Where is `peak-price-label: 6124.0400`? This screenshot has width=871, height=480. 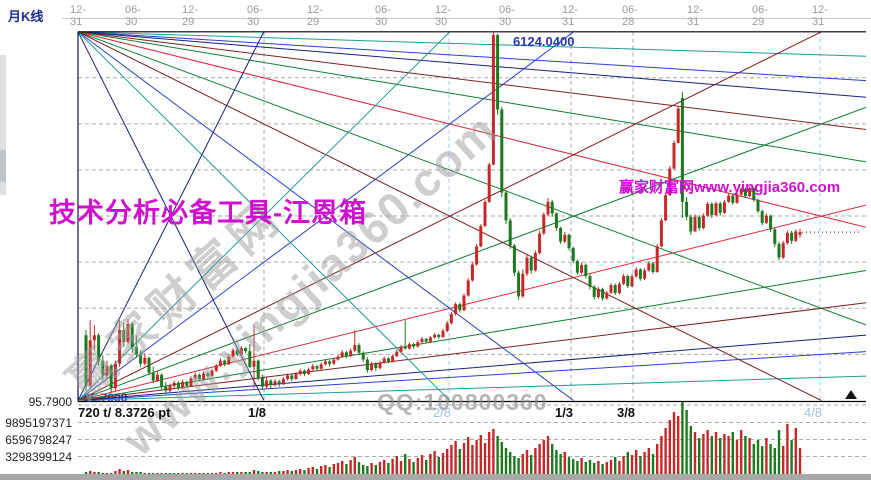 peak-price-label: 6124.0400 is located at coordinates (544, 41).